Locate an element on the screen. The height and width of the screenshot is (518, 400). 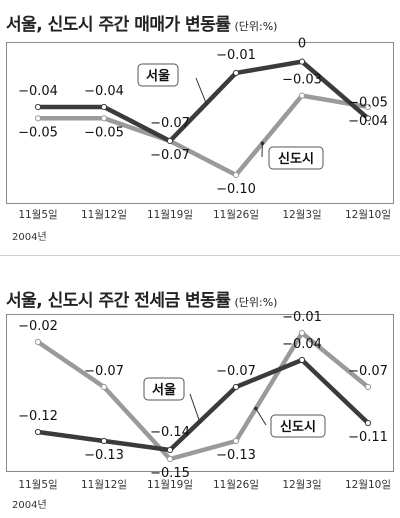
data-label: −0.11 is located at coordinates (368, 437).